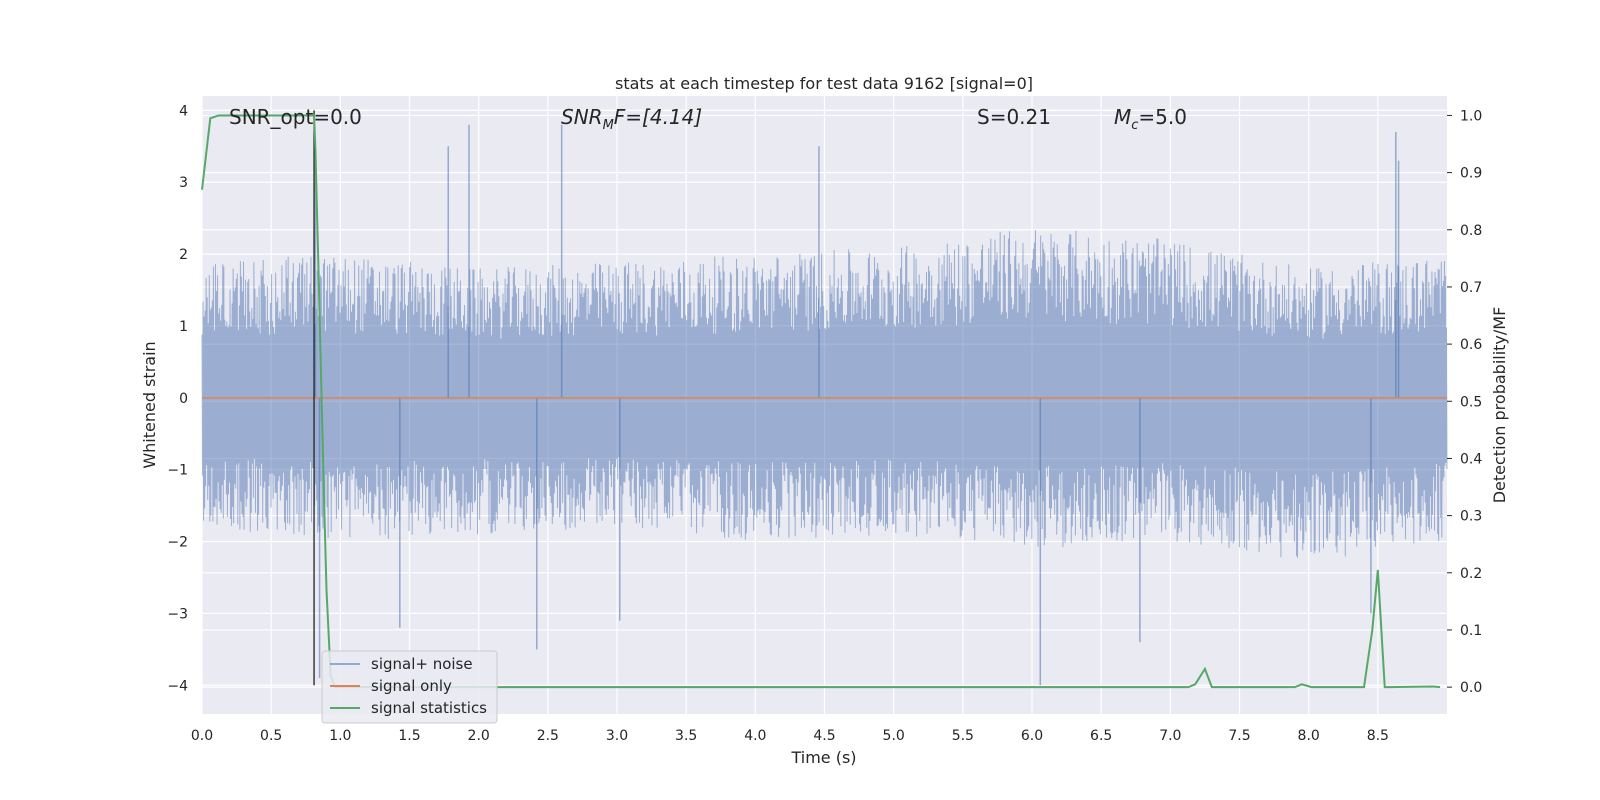 This screenshot has height=800, width=1600. I want to click on left-axis-tick-labels: 4 3 2 1 0 −1 −2 −3 −4, so click(177, 398).